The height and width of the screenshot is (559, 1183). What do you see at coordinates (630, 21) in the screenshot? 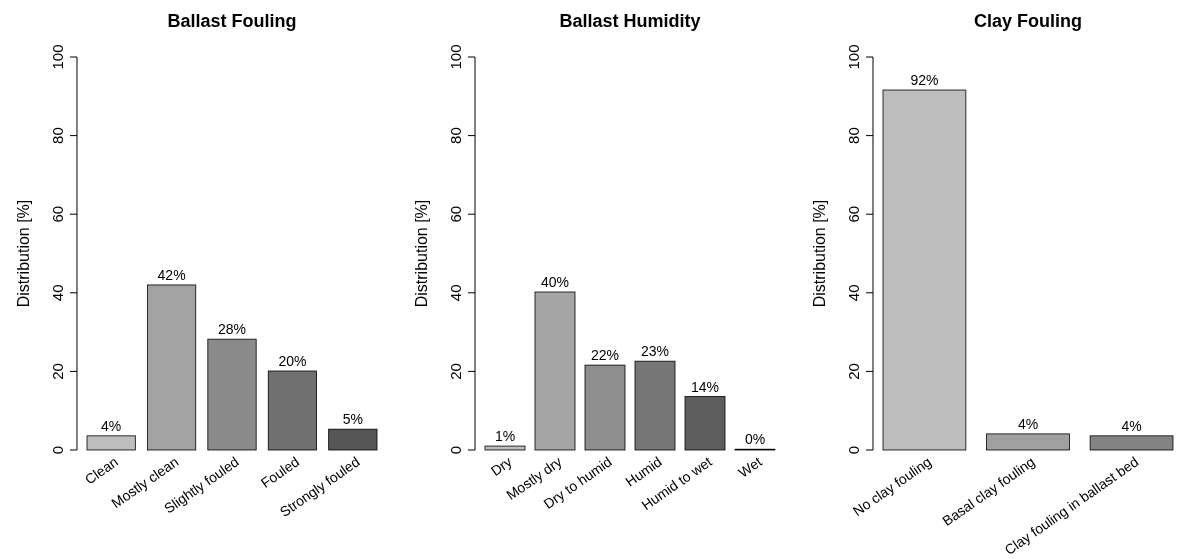
I see `chart-title: Ballast Humidity` at bounding box center [630, 21].